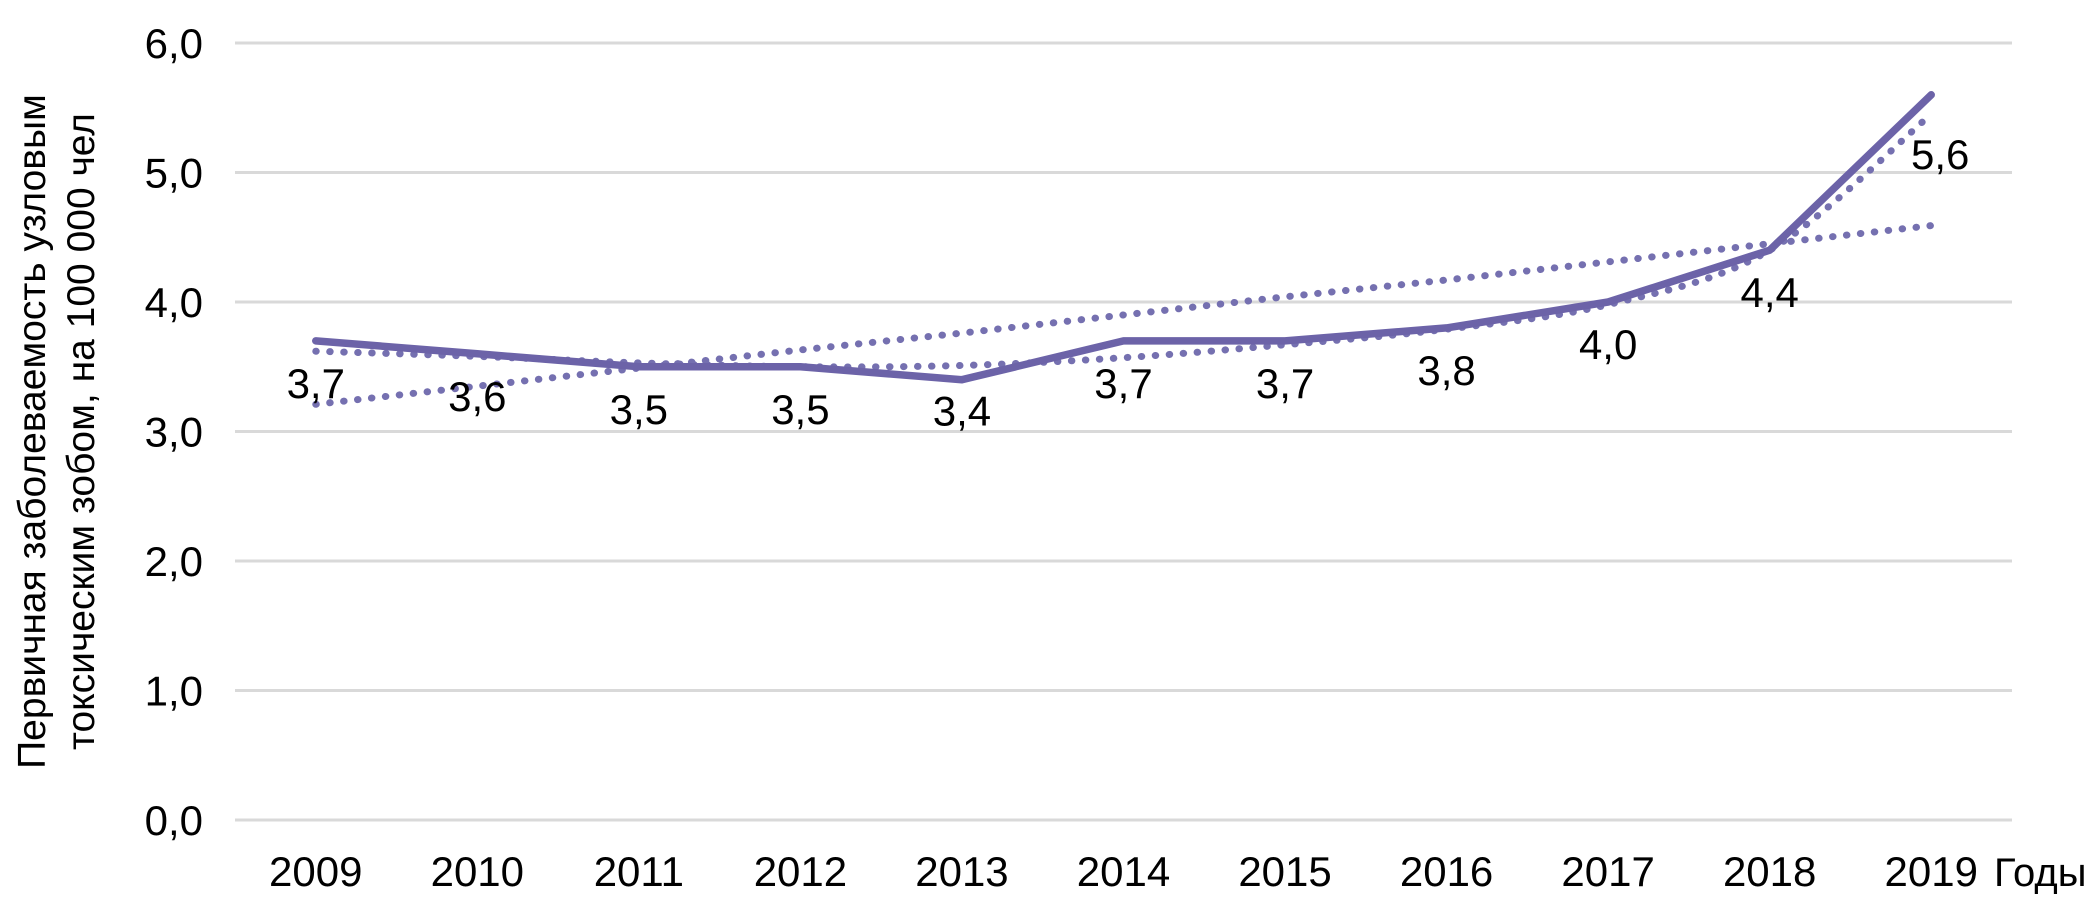 The height and width of the screenshot is (905, 2090). I want to click on data-label: 3,4, so click(962, 411).